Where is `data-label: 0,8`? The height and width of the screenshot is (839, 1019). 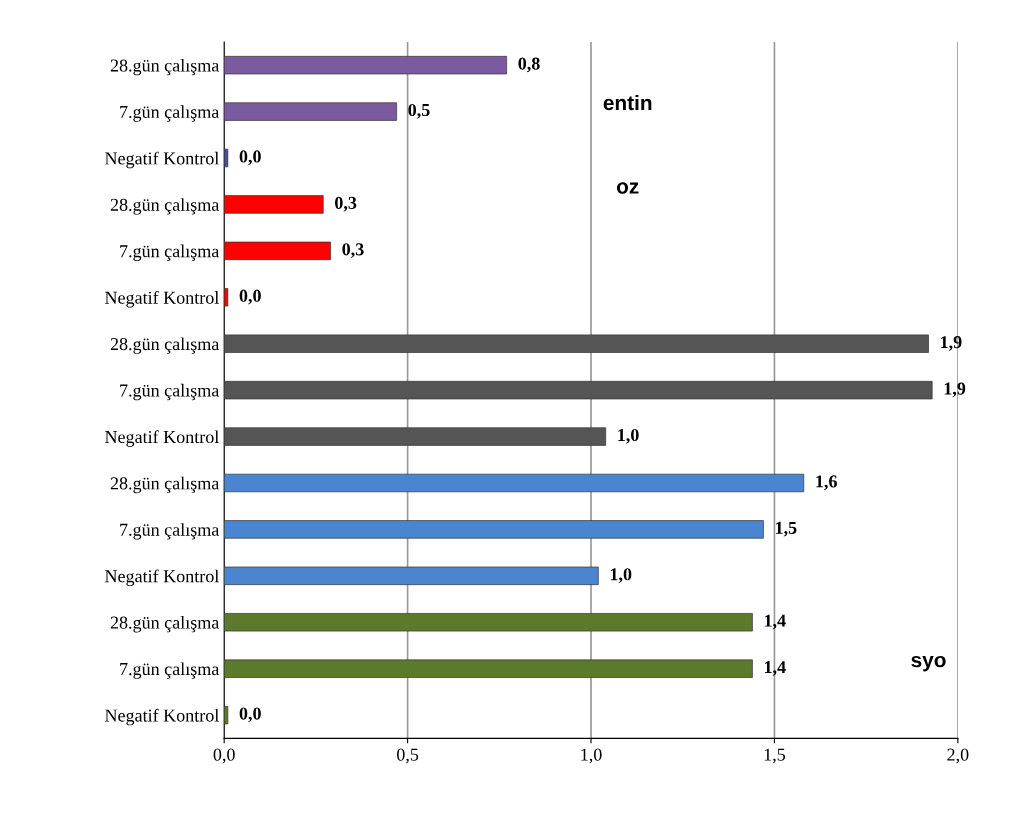
data-label: 0,8 is located at coordinates (529, 65).